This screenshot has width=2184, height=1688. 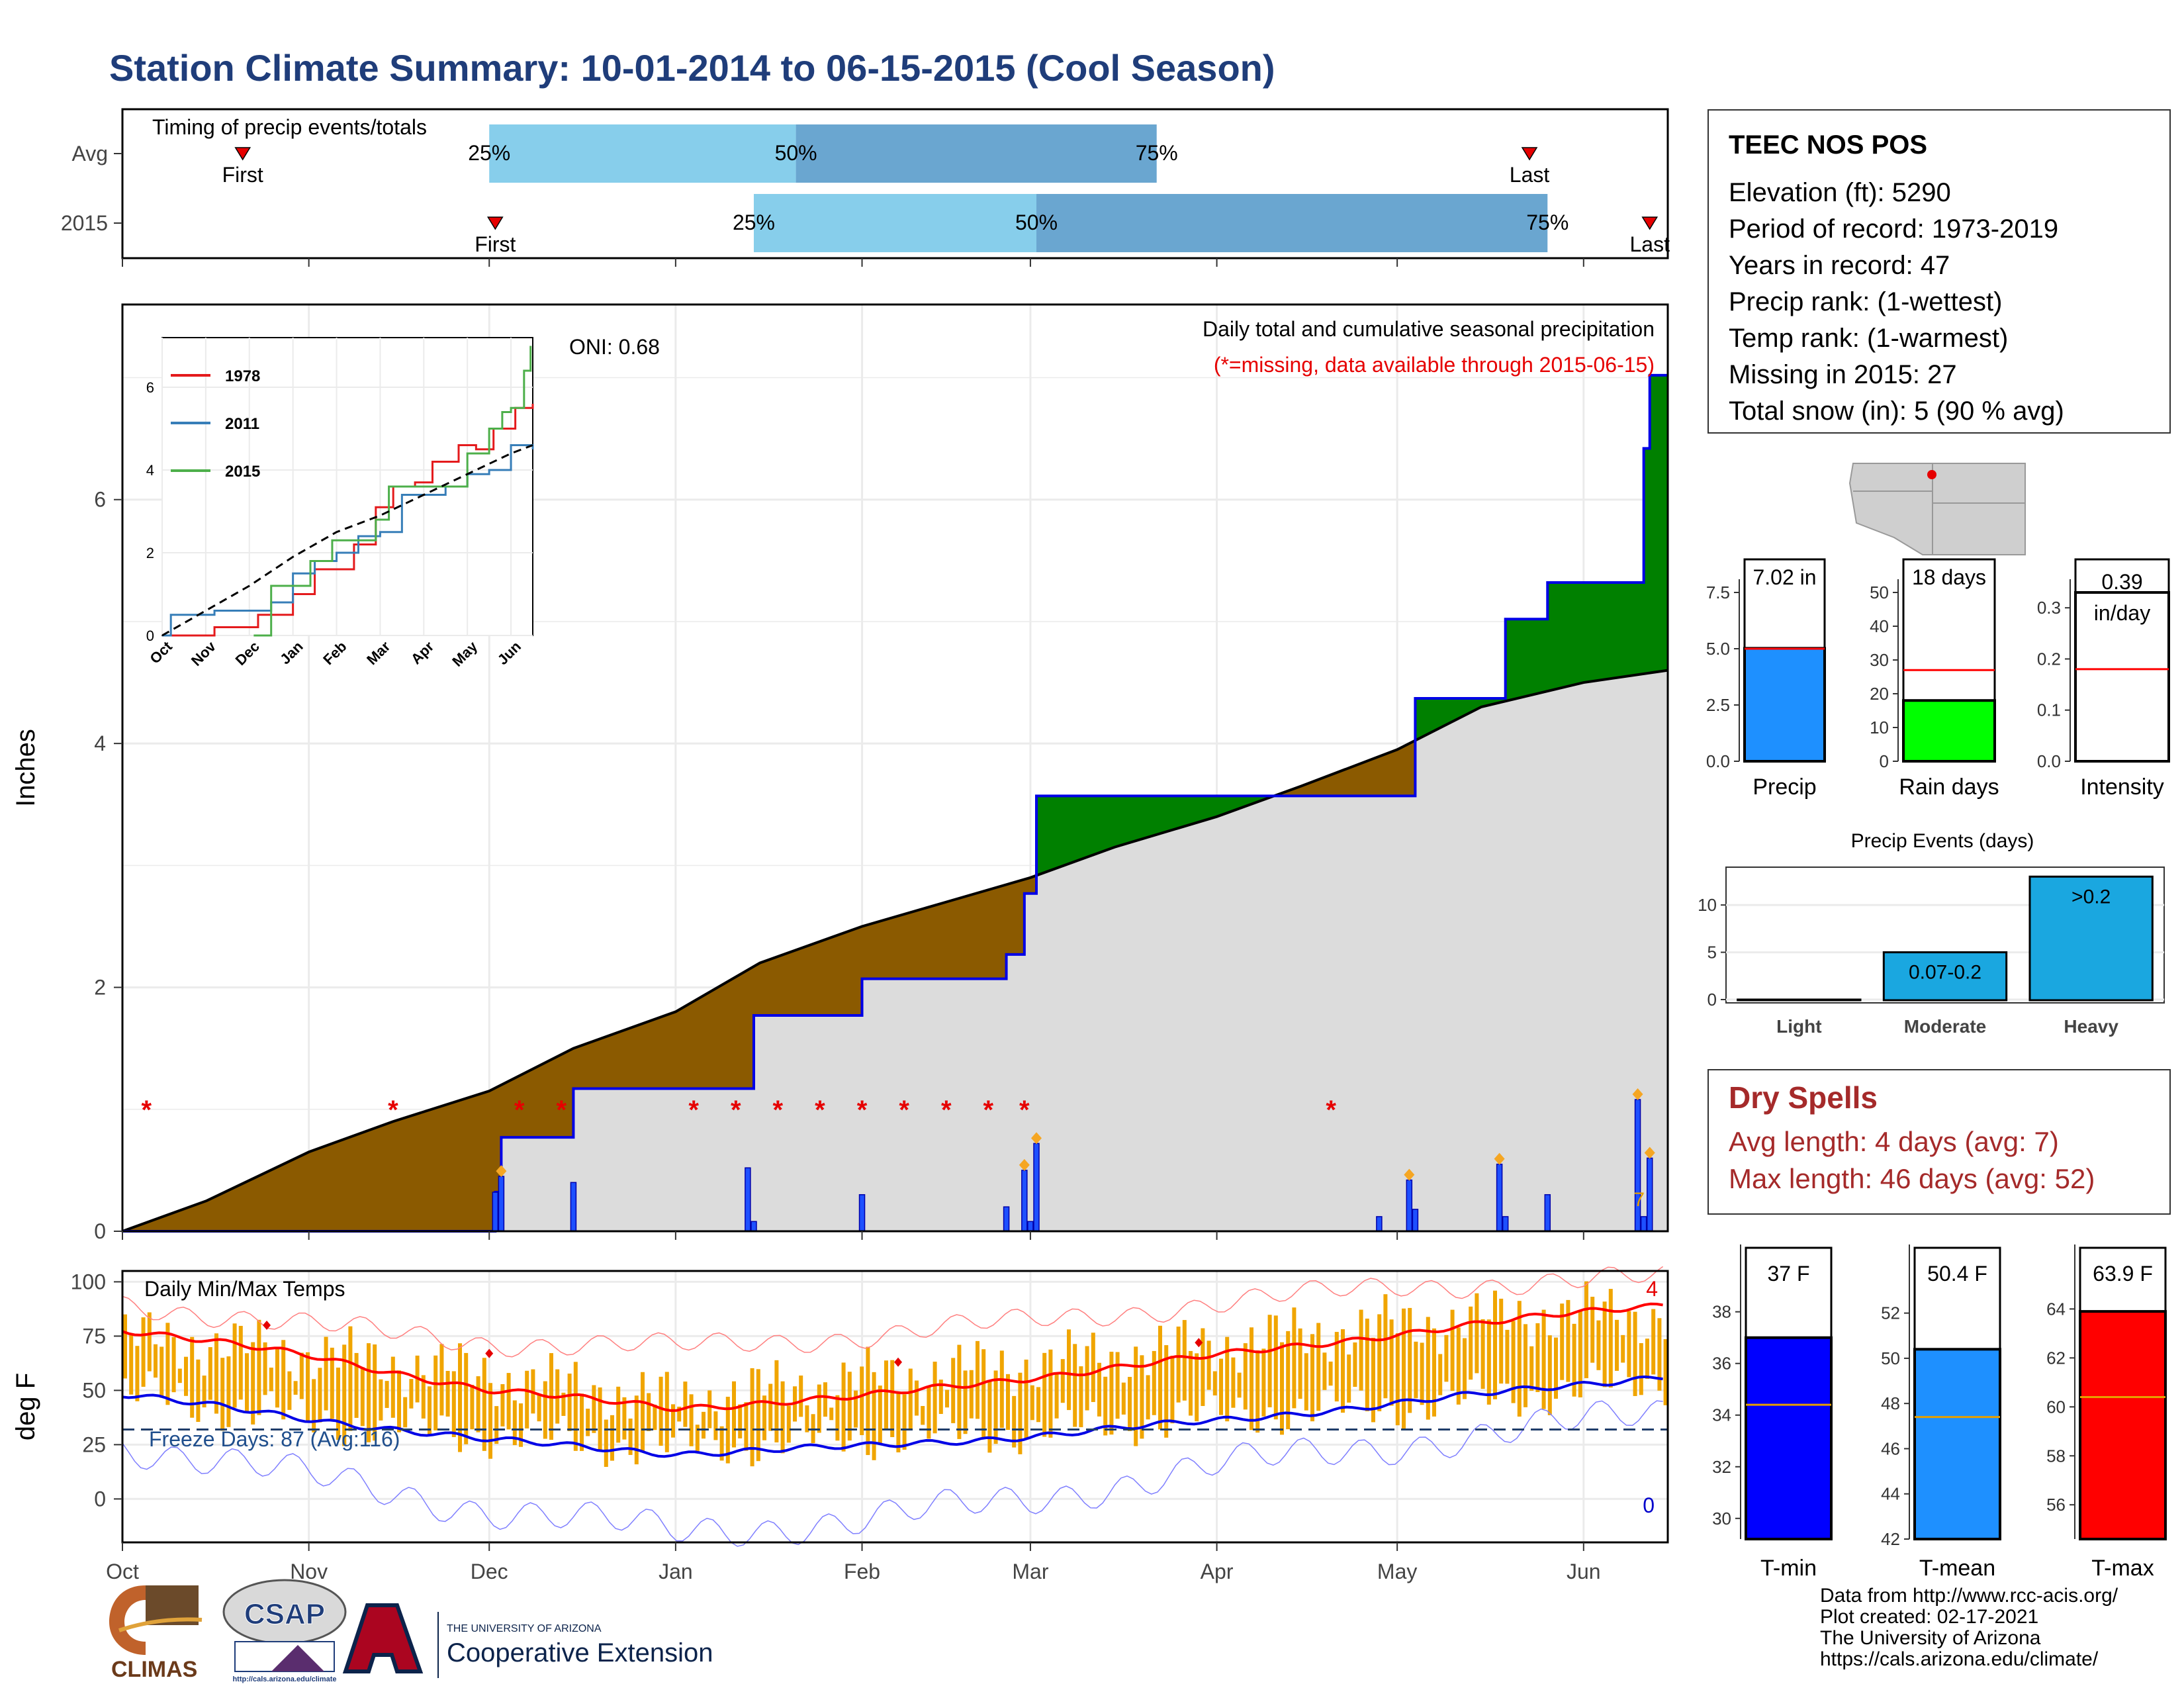 What do you see at coordinates (1547, 222) in the screenshot?
I see `timing-label-75: 75%` at bounding box center [1547, 222].